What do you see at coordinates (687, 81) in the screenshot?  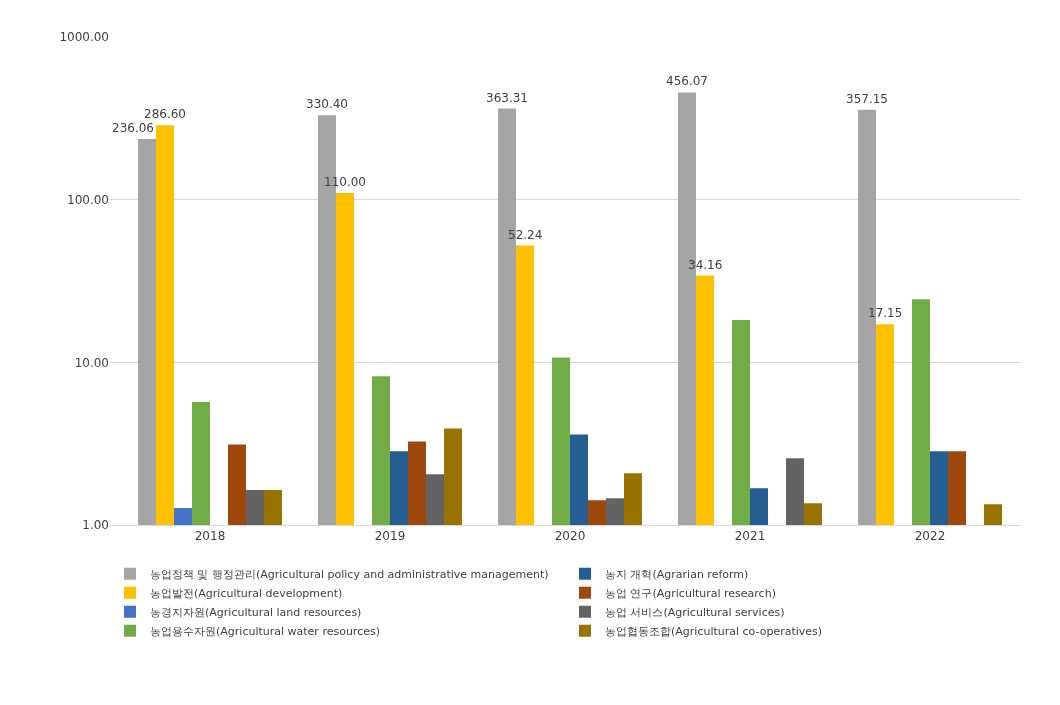 I see `data-label: 456.07` at bounding box center [687, 81].